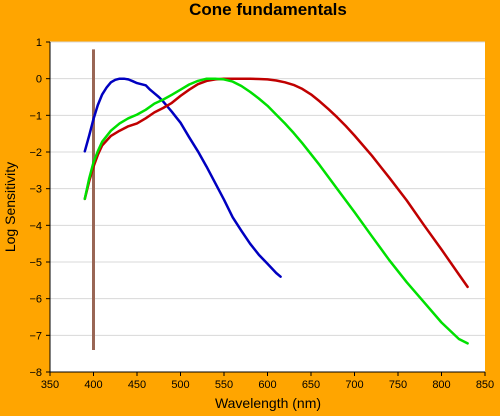 The image size is (500, 416). I want to click on y-tick-label: 0, so click(39, 80).